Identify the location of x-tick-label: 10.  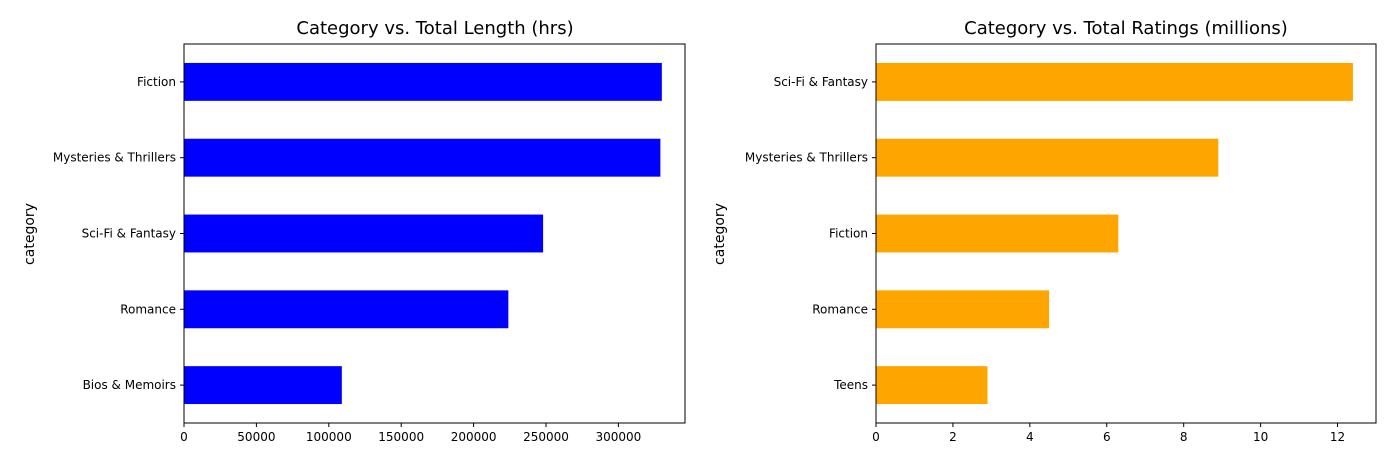
(1260, 437).